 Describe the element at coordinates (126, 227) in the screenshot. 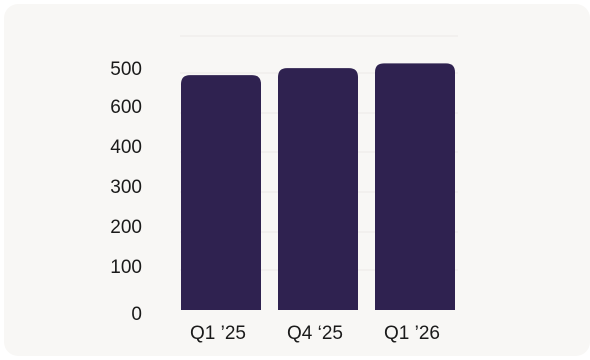

I see `y-tick-label: 200` at that location.